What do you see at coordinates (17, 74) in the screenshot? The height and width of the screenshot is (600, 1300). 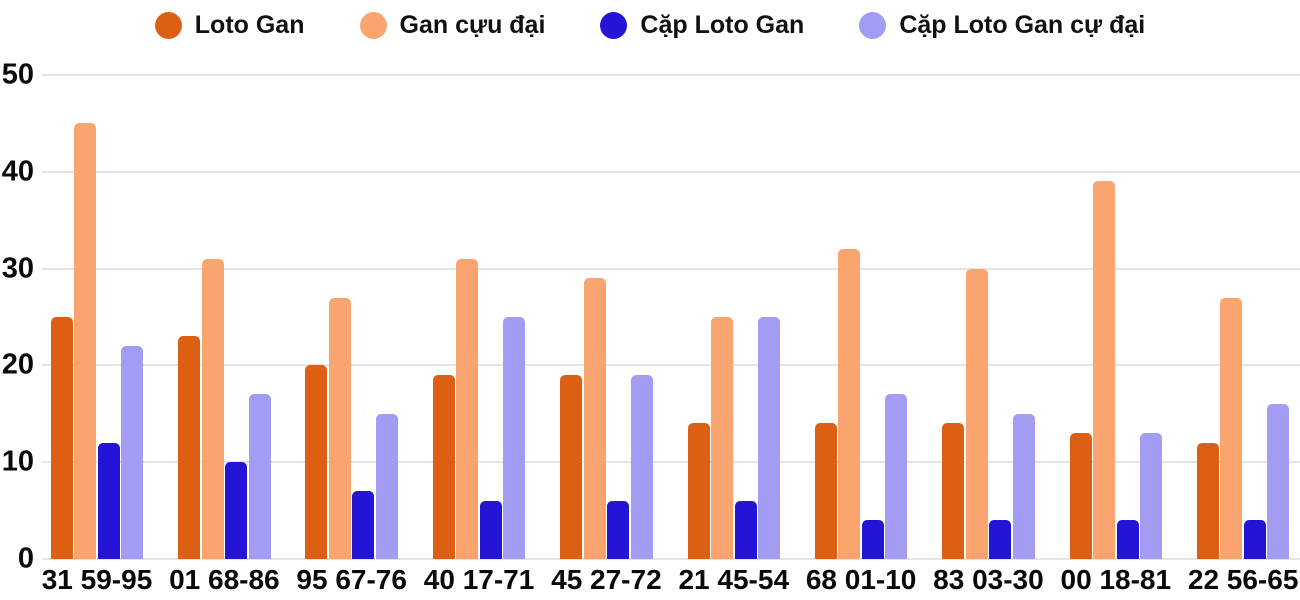 I see `y-axis-tick-label: 50` at bounding box center [17, 74].